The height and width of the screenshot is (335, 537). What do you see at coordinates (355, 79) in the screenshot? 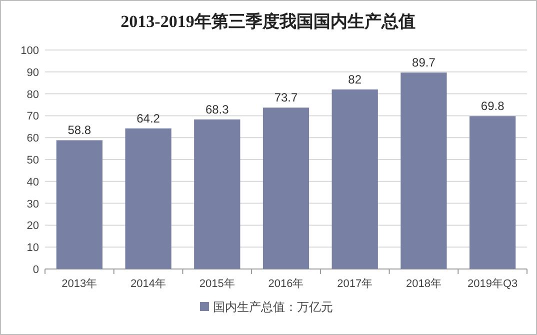
I see `data-label: 82` at bounding box center [355, 79].